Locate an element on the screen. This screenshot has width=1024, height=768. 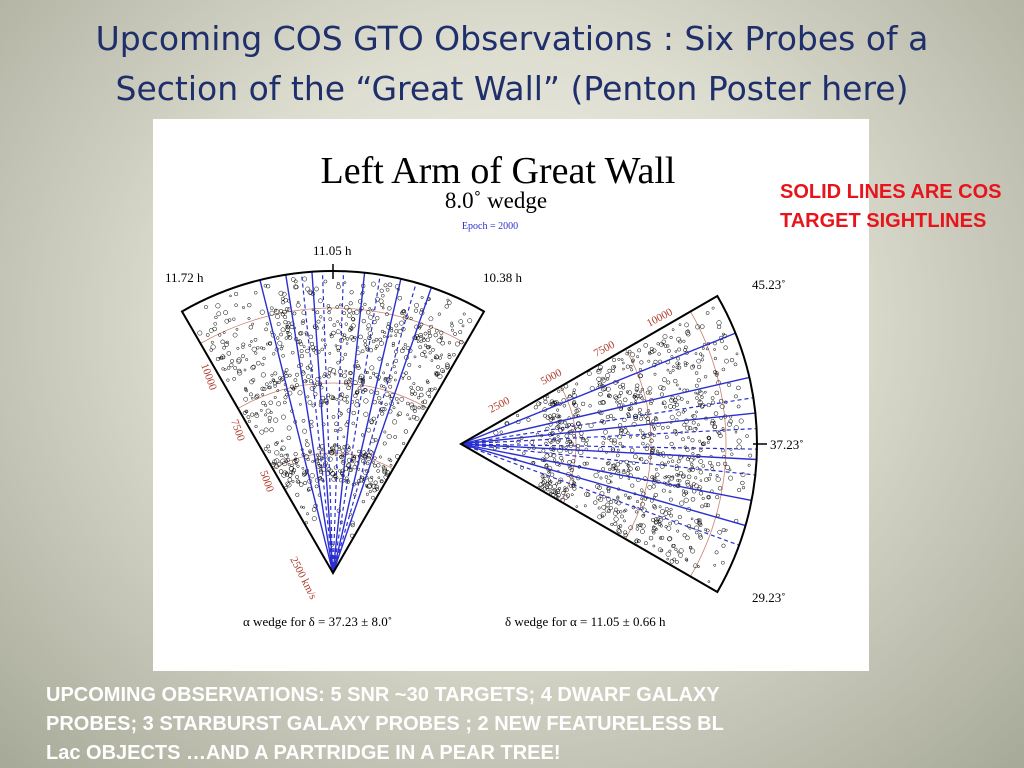
right-wedge-velocity-arc is located at coordinates (568, 444).